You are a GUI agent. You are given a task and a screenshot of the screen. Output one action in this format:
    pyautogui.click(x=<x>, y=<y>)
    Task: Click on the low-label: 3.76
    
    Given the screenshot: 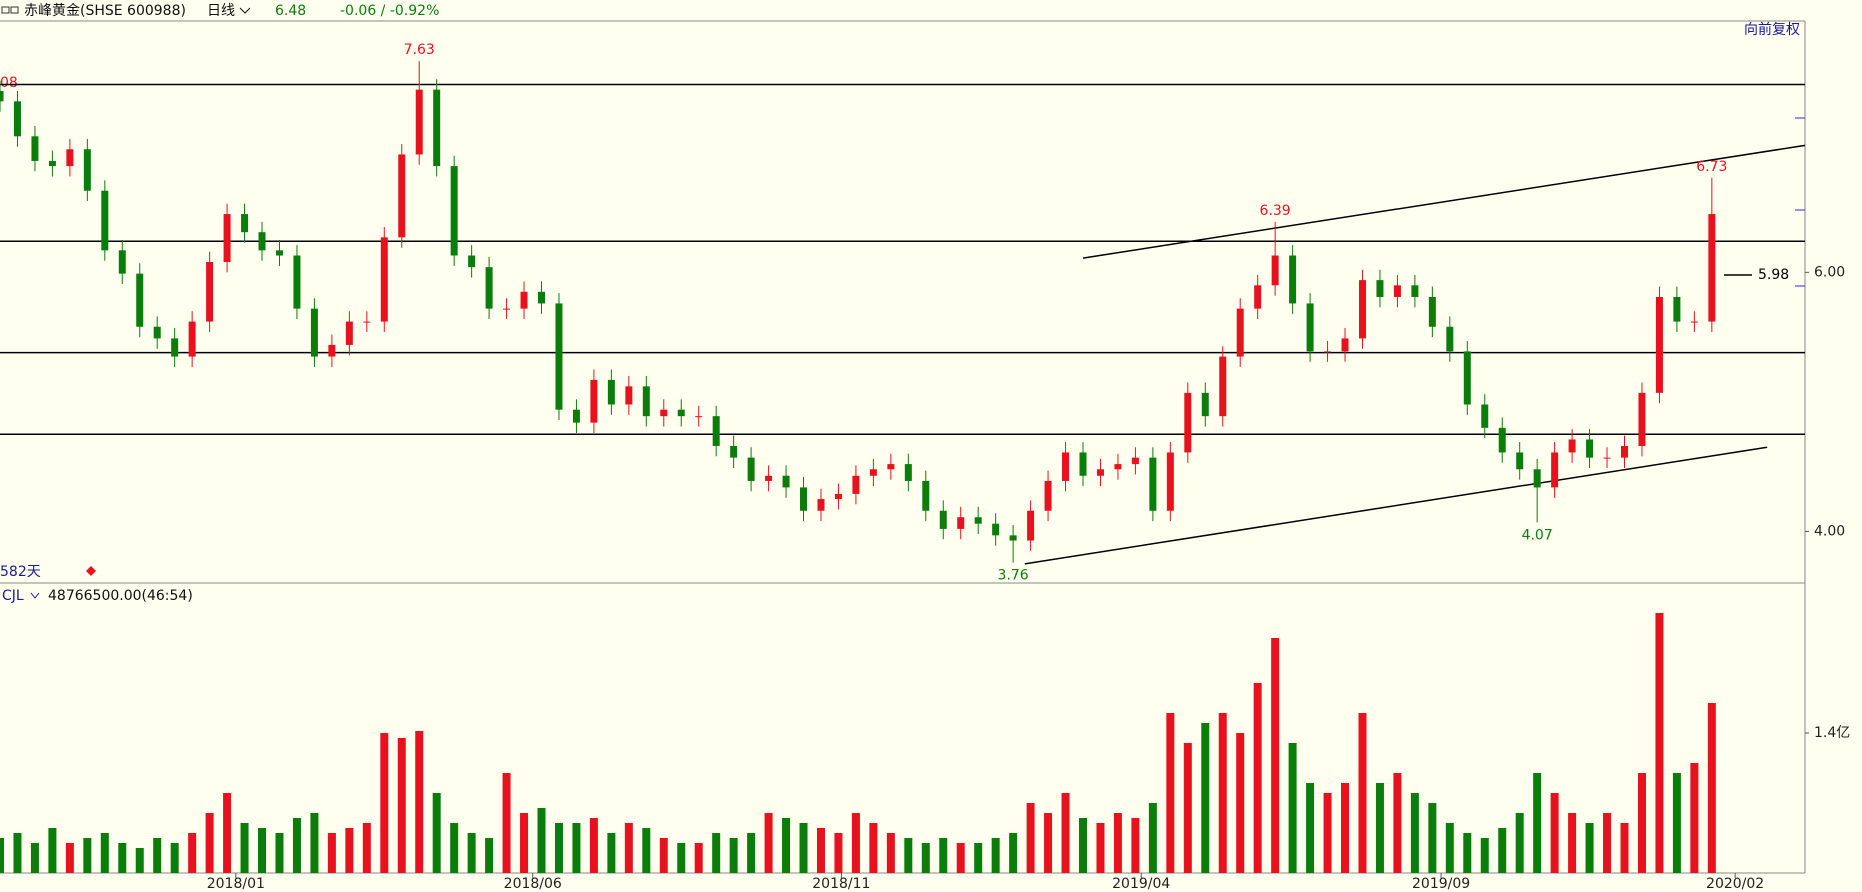 What is the action you would take?
    pyautogui.click(x=1013, y=576)
    